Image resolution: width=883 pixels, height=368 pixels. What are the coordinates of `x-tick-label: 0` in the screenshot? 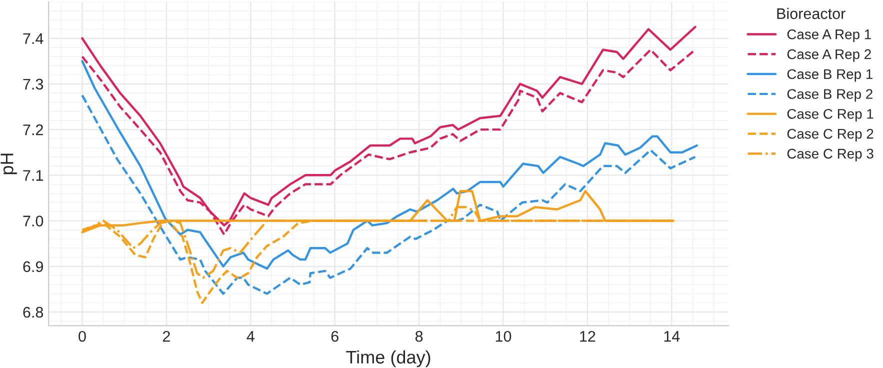 It's located at (82, 336).